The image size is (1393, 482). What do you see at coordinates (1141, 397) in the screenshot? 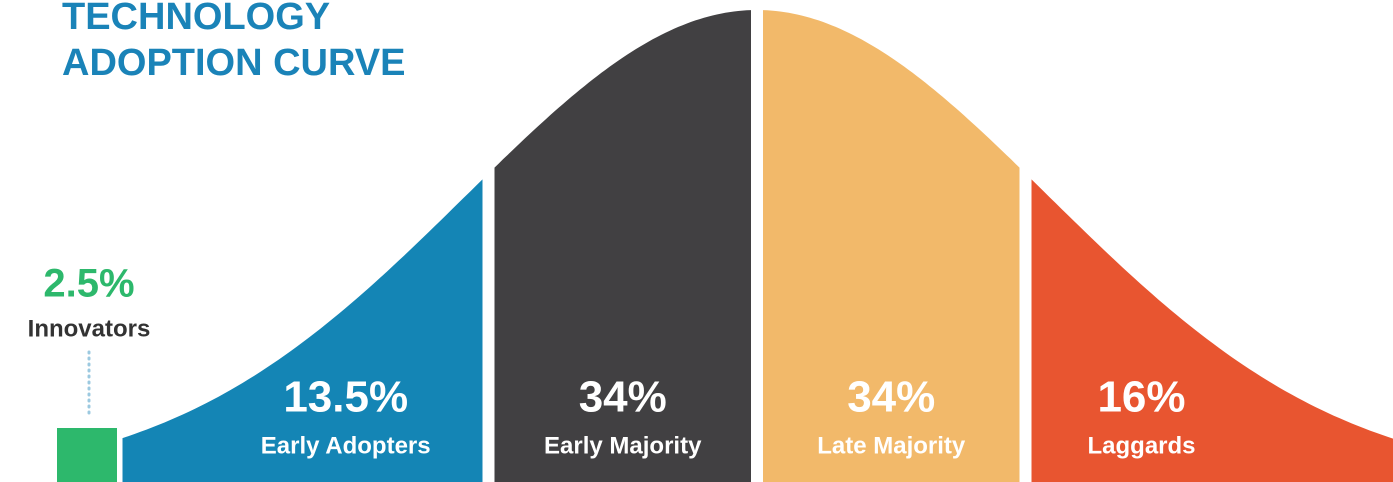
I see `value-label: 16%` at bounding box center [1141, 397].